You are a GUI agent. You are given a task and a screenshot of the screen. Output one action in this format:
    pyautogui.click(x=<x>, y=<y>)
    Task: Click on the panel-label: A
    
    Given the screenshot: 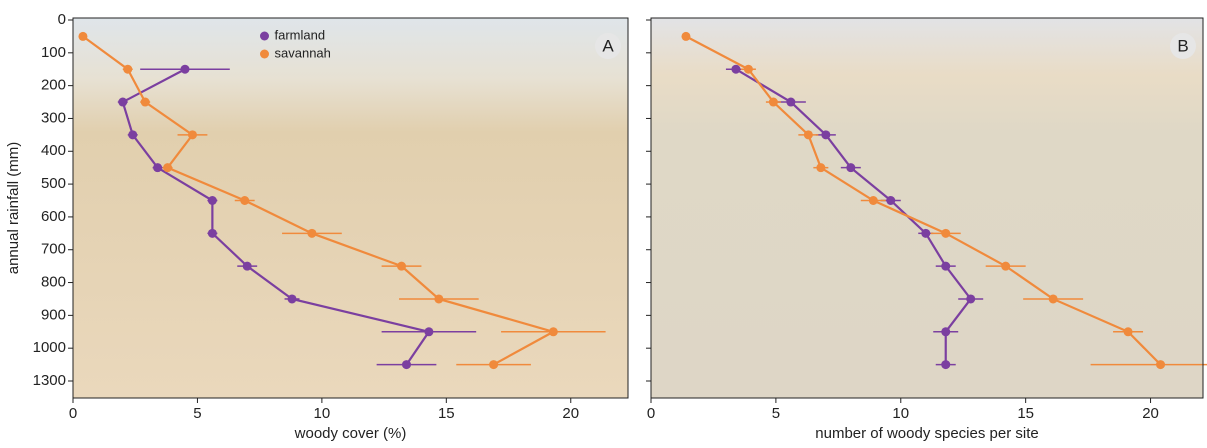 What is the action you would take?
    pyautogui.click(x=608, y=45)
    